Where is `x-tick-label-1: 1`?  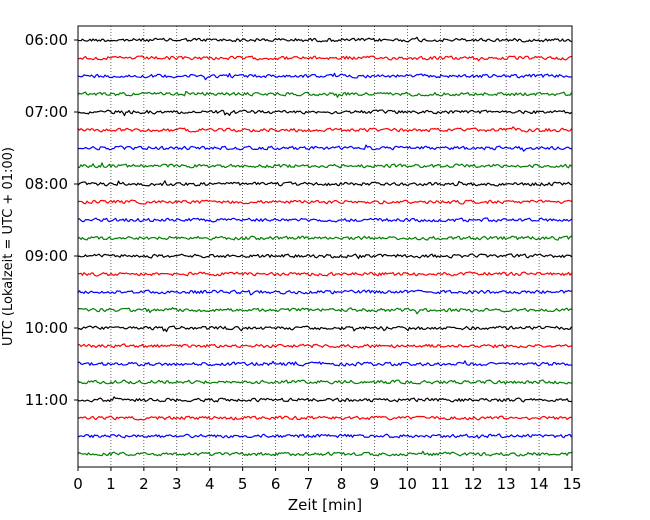 x-tick-label-1: 1 is located at coordinates (111, 484).